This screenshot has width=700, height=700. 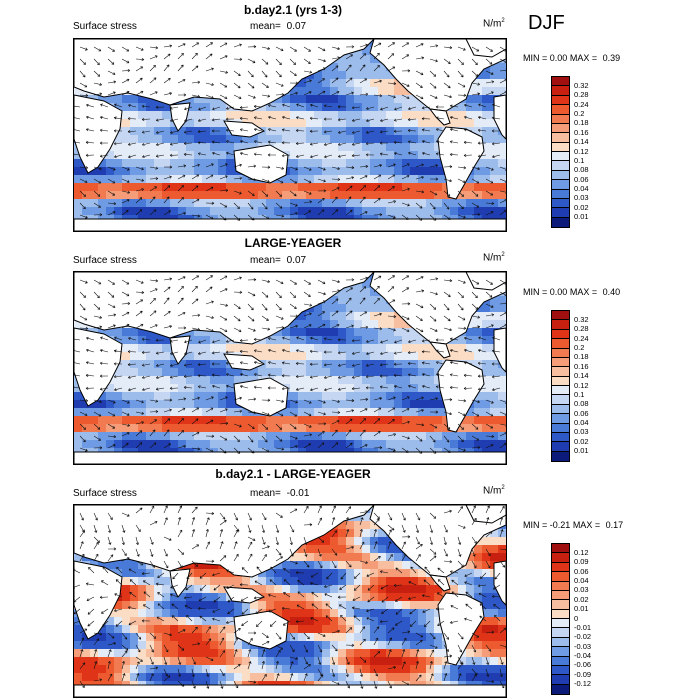 What do you see at coordinates (560, 157) in the screenshot?
I see `colorbar-swatch` at bounding box center [560, 157].